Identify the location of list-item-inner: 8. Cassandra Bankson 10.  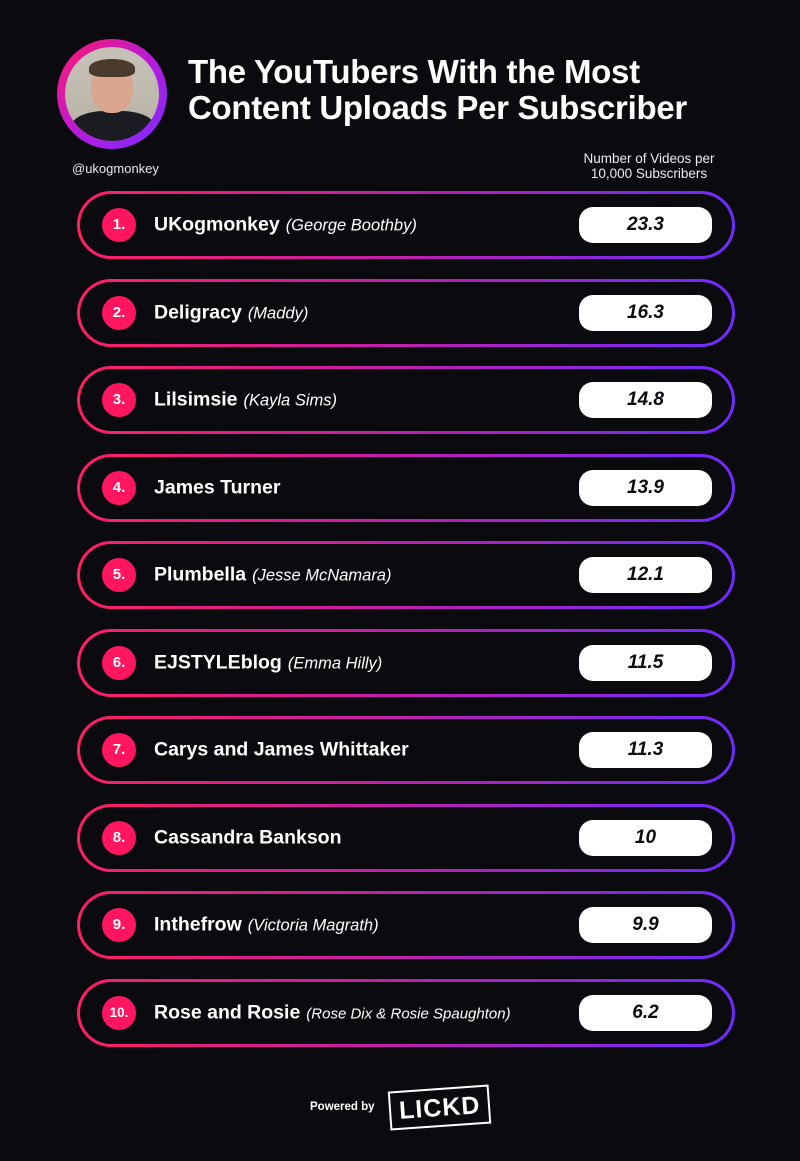
(406, 837).